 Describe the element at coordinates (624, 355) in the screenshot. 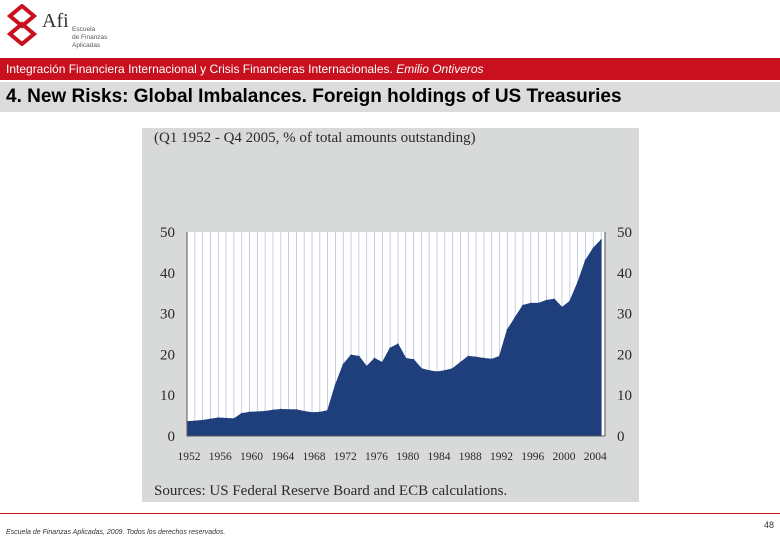

I see `y-tick-label-right: 20` at that location.